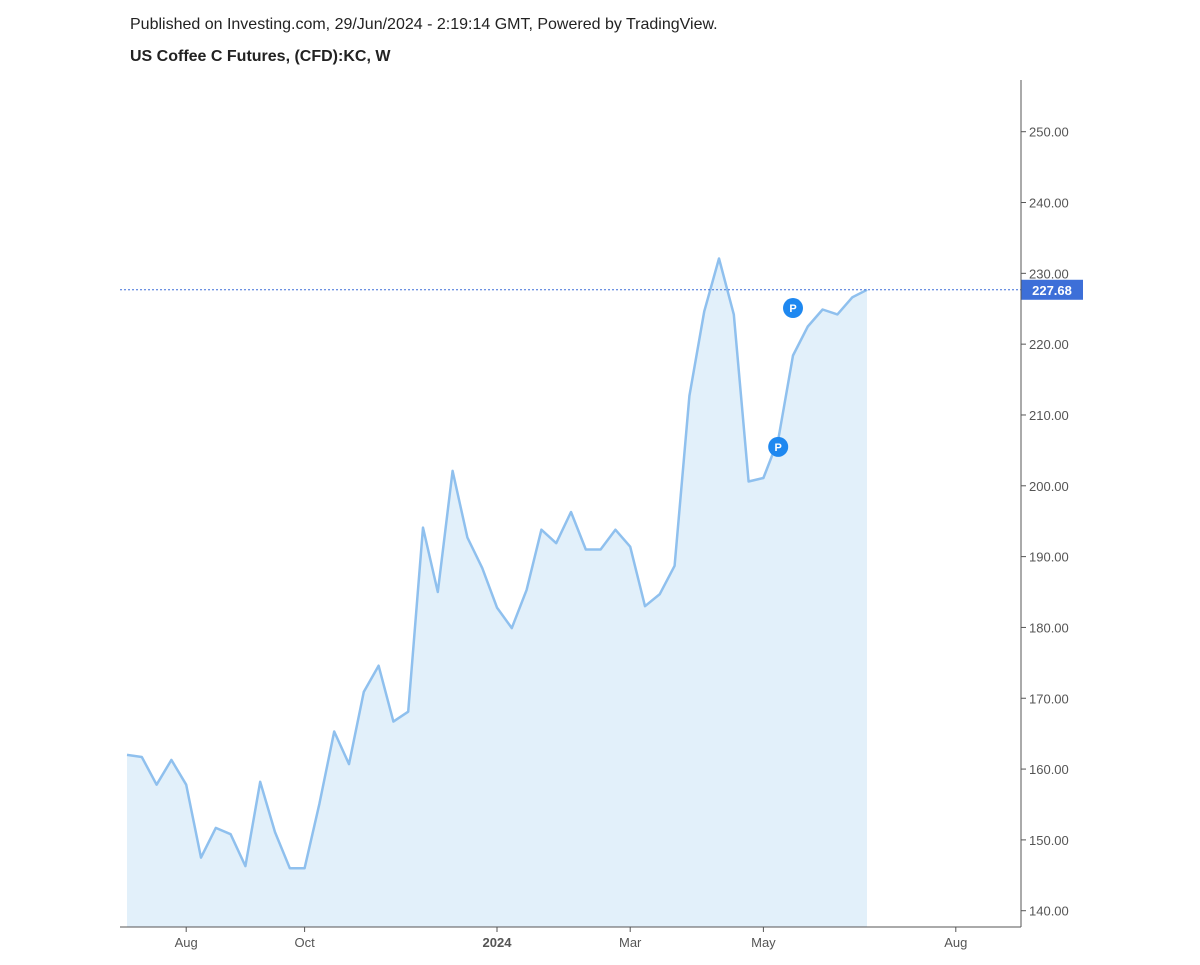 This screenshot has width=1200, height=965. I want to click on y-tick-label: 230.00, so click(1049, 273).